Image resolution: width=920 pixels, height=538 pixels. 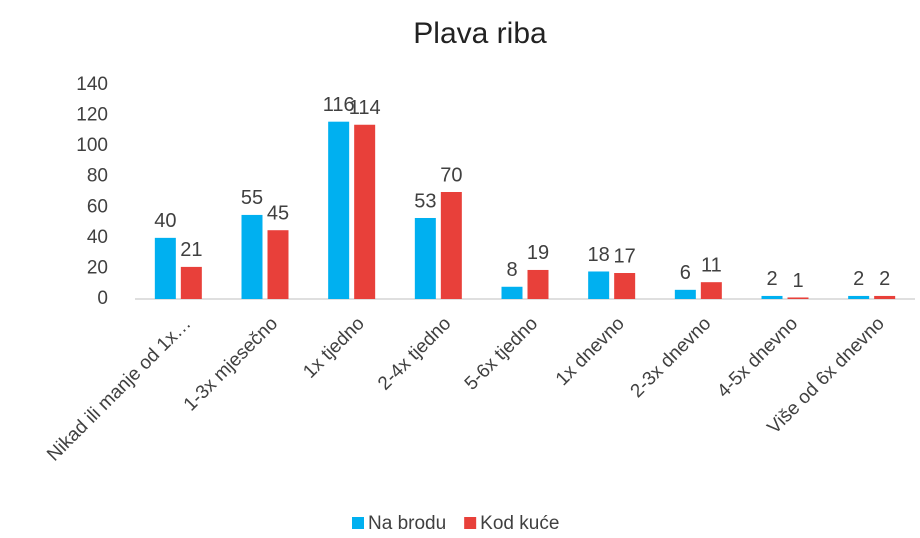 I want to click on y-tick-label: 120, so click(x=92, y=115).